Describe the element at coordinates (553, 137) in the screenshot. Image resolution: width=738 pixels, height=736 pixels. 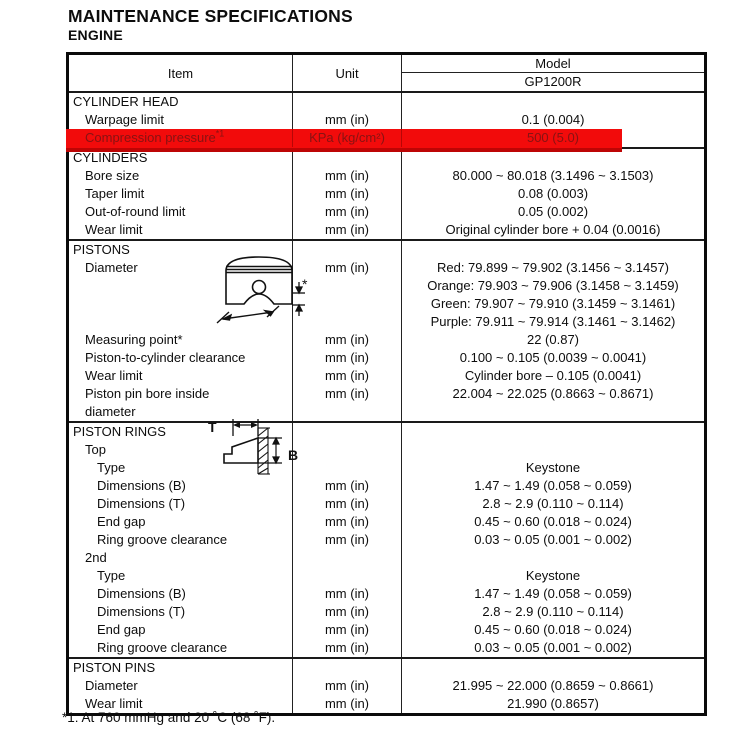
I see `value-cell: 500 (5.0)` at that location.